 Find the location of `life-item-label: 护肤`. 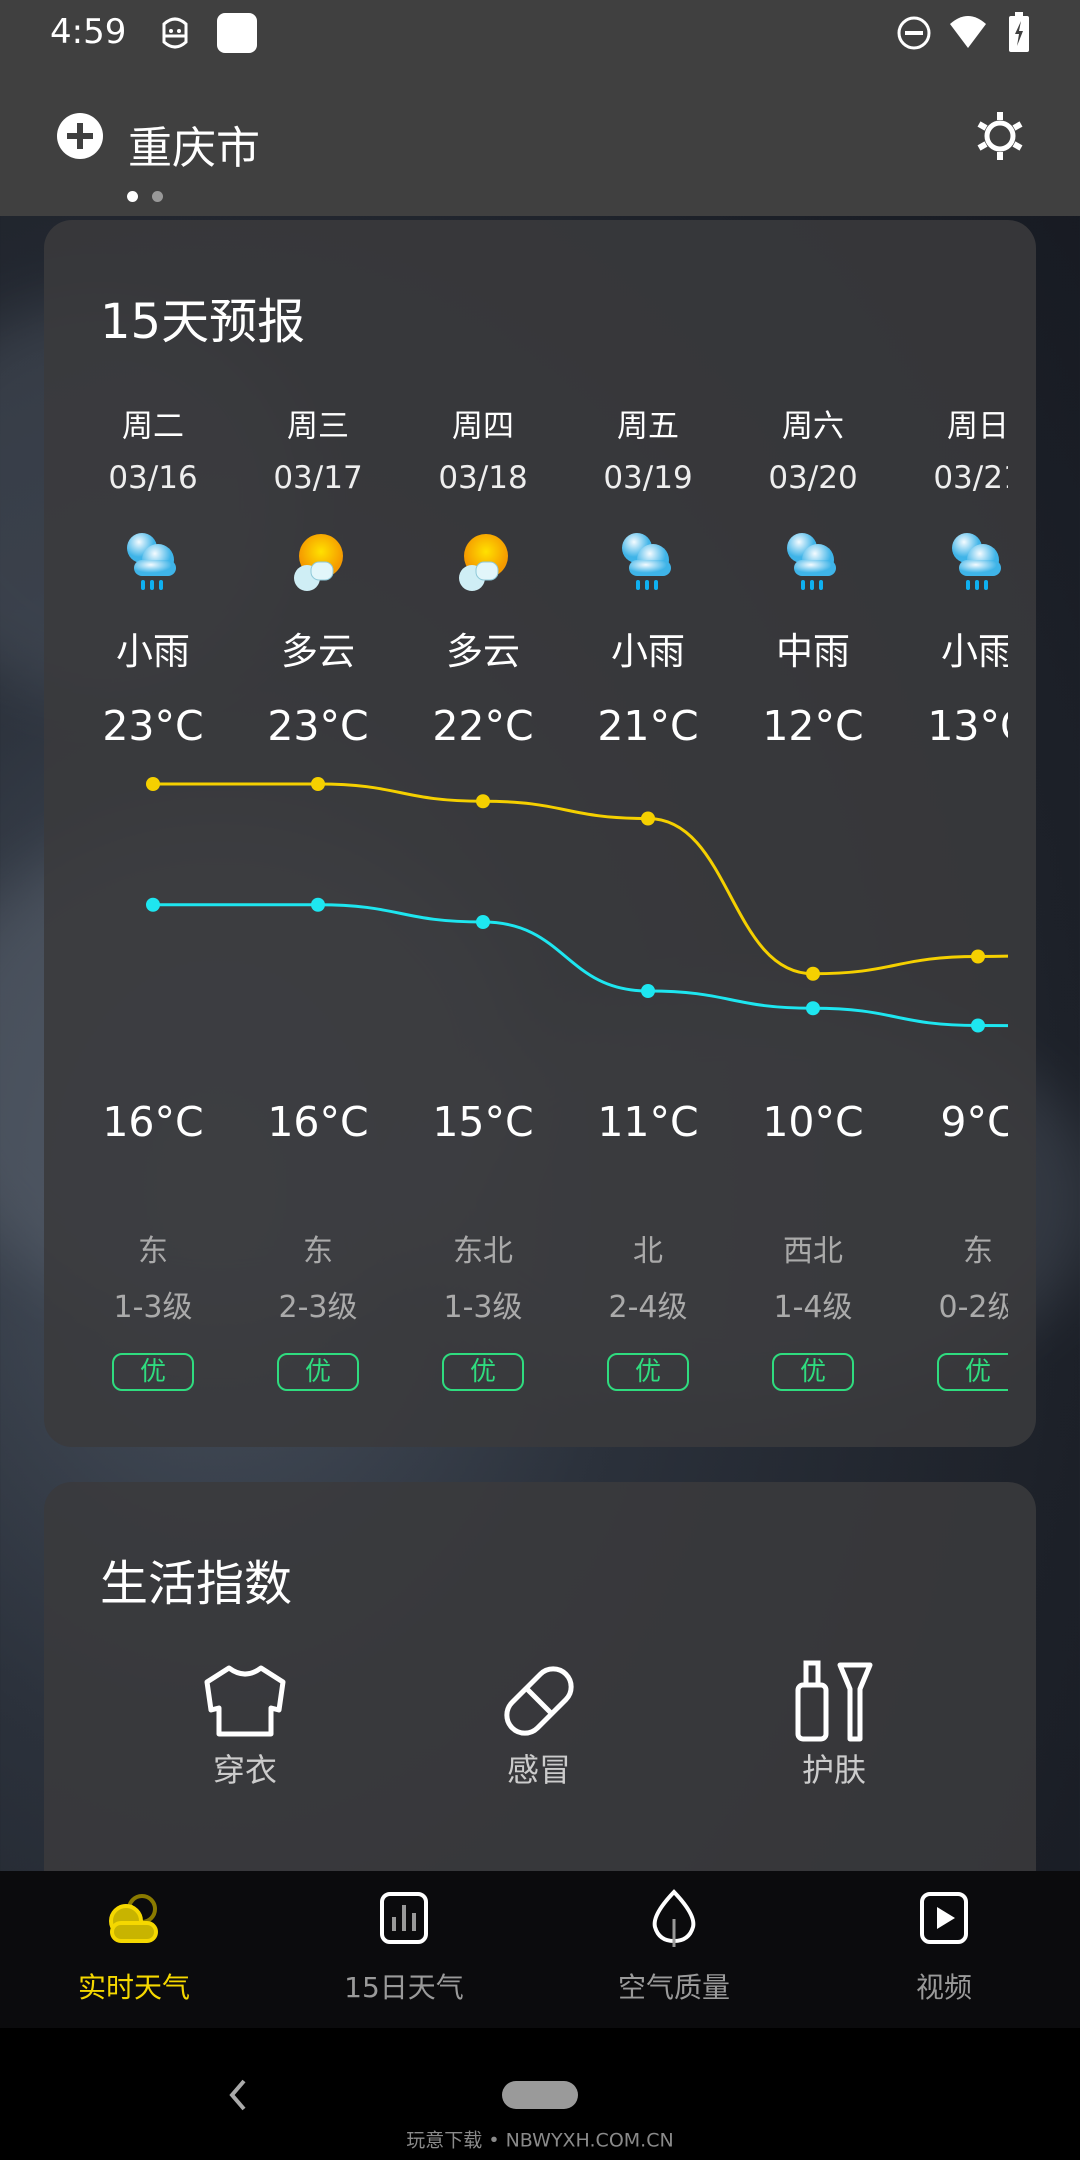

life-item-label: 护肤 is located at coordinates (834, 1770).